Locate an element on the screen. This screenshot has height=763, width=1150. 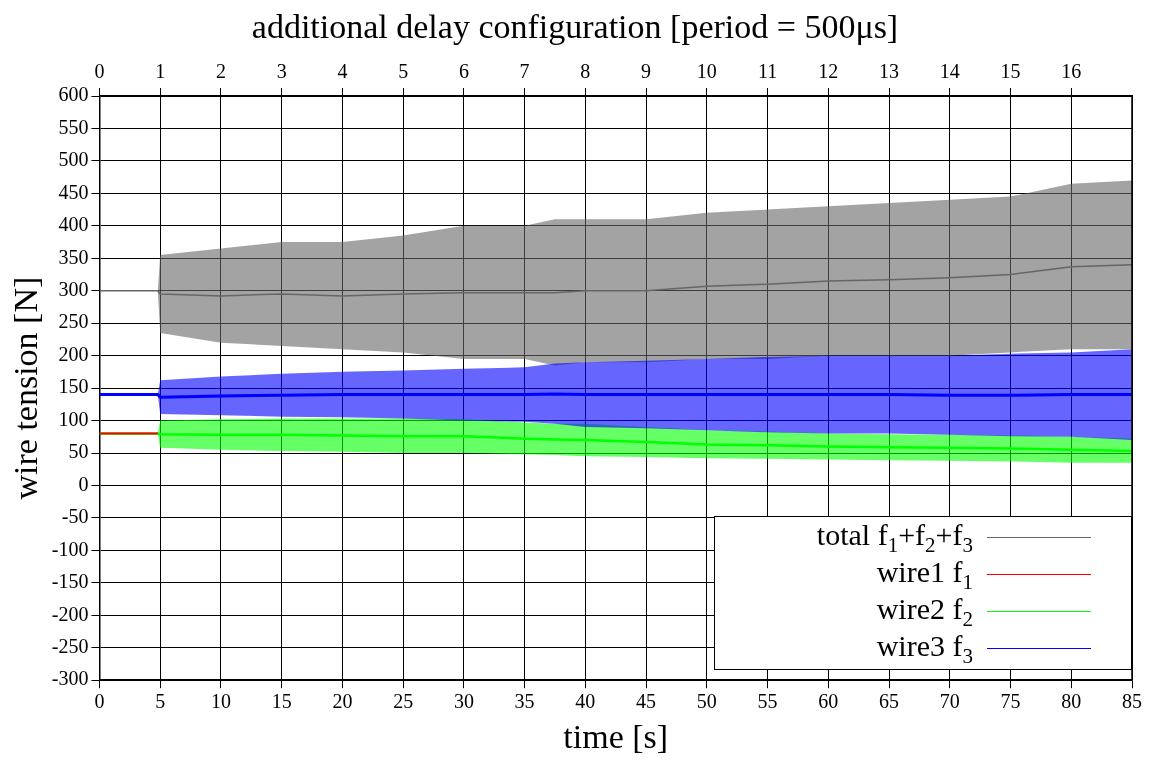
y-tick-label: 550 is located at coordinates (73, 126).